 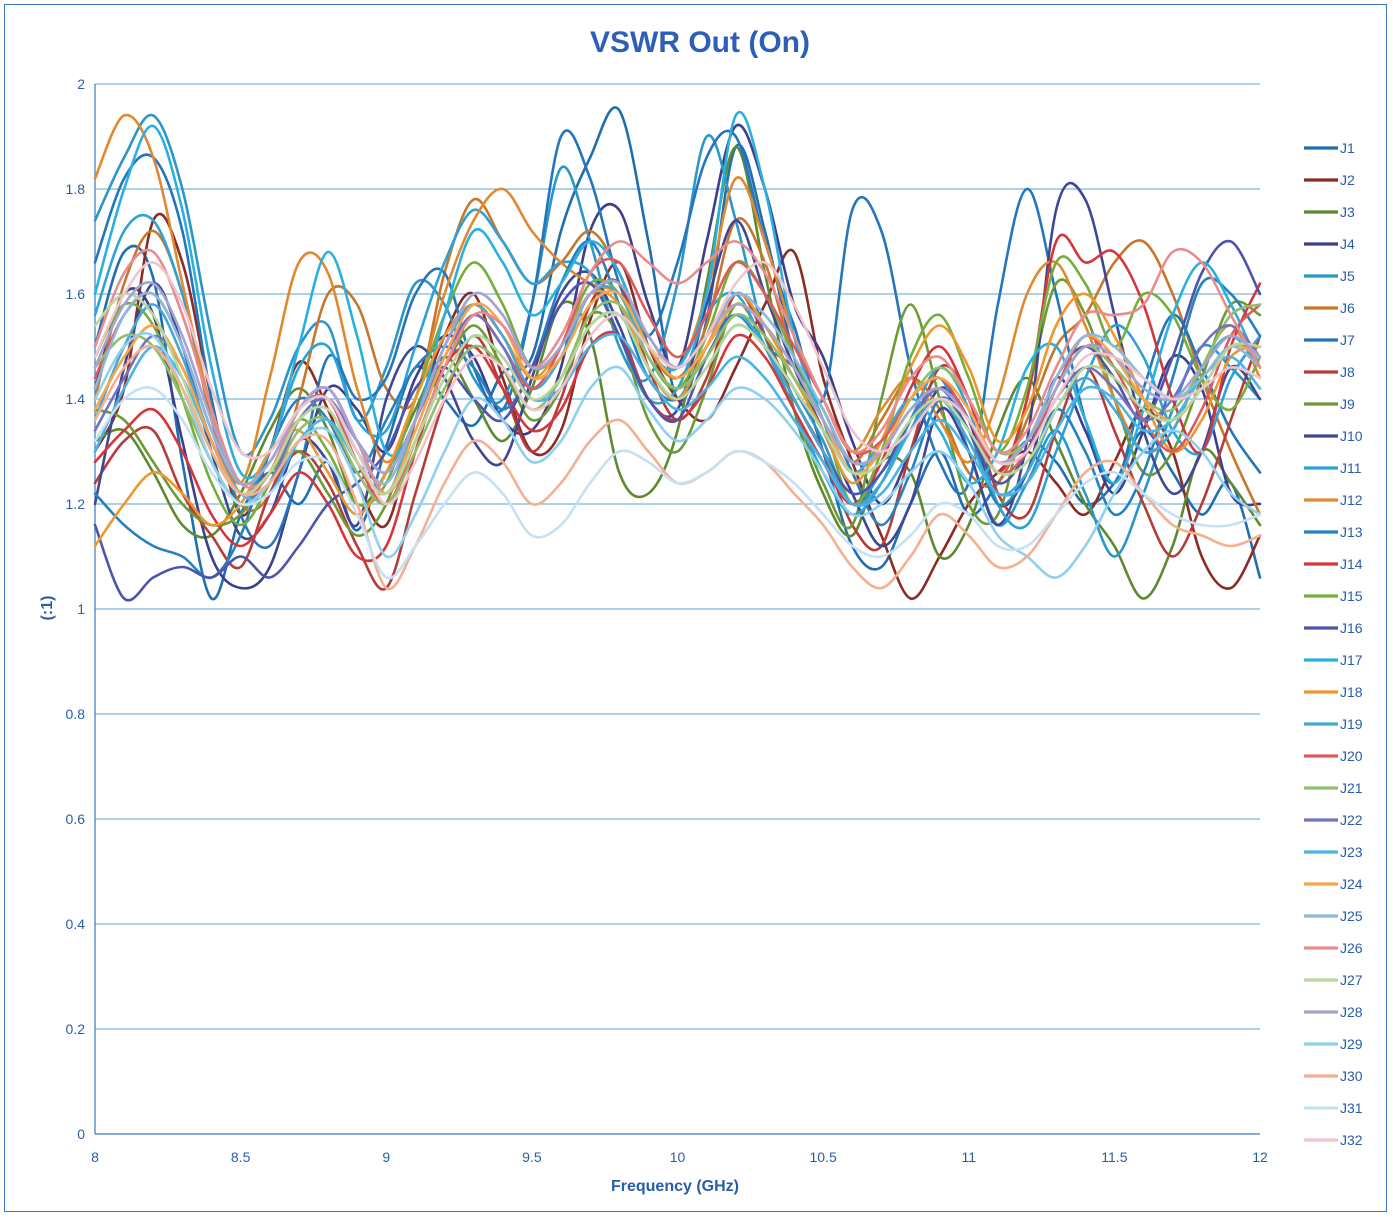 I want to click on y-tick-label: 0, so click(x=81, y=1134).